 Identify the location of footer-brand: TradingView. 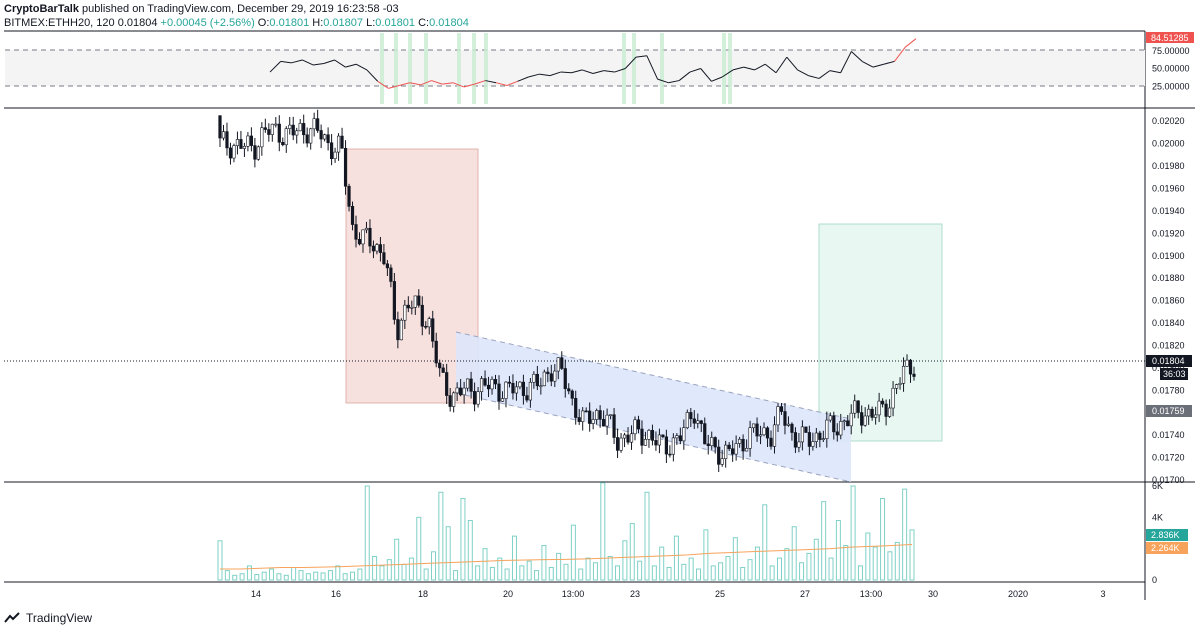
(59, 618).